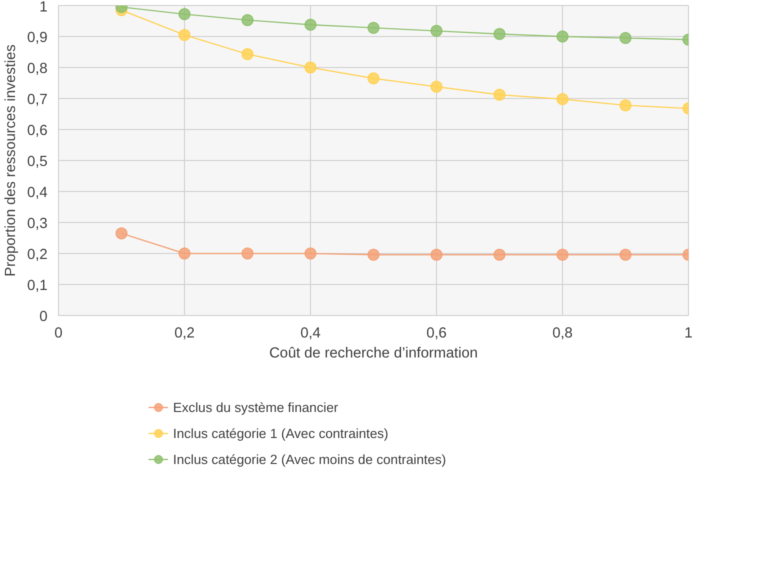  I want to click on y-tick-label: 0,7, so click(37, 100).